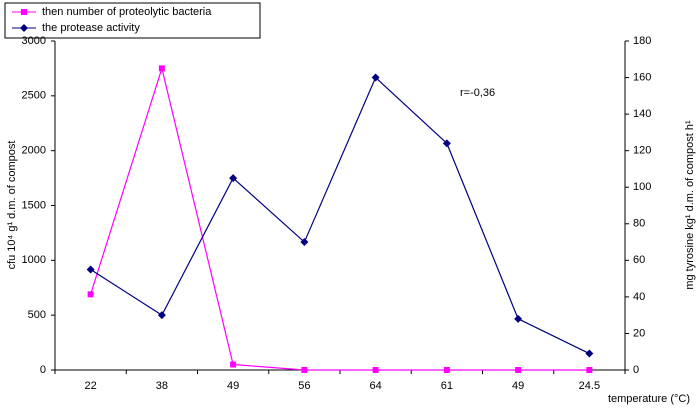 This screenshot has height=408, width=700. What do you see at coordinates (12, 205) in the screenshot?
I see `y-axis-label: cfu 10⁴ g¹ d.m. of compost` at bounding box center [12, 205].